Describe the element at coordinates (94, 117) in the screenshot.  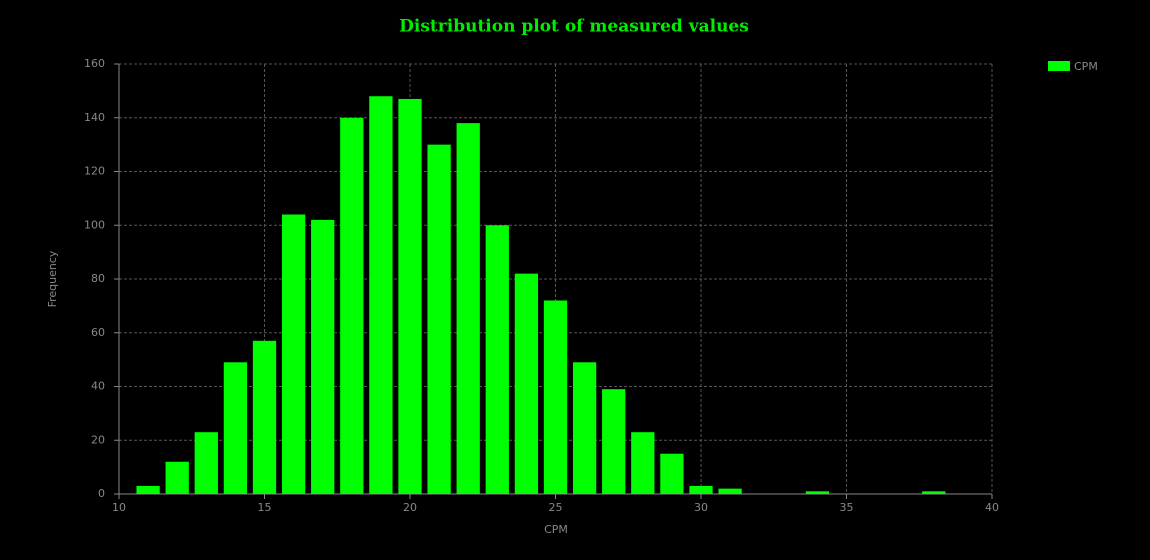
I see `y-tick-label: 140` at that location.